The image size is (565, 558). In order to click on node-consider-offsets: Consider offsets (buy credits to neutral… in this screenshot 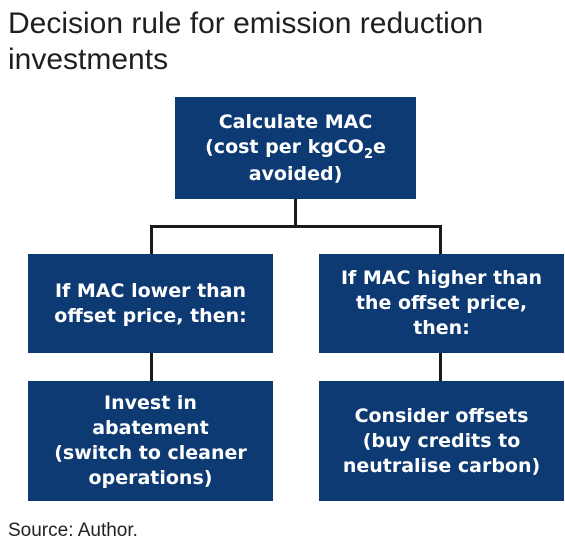, I will do `click(441, 441)`.